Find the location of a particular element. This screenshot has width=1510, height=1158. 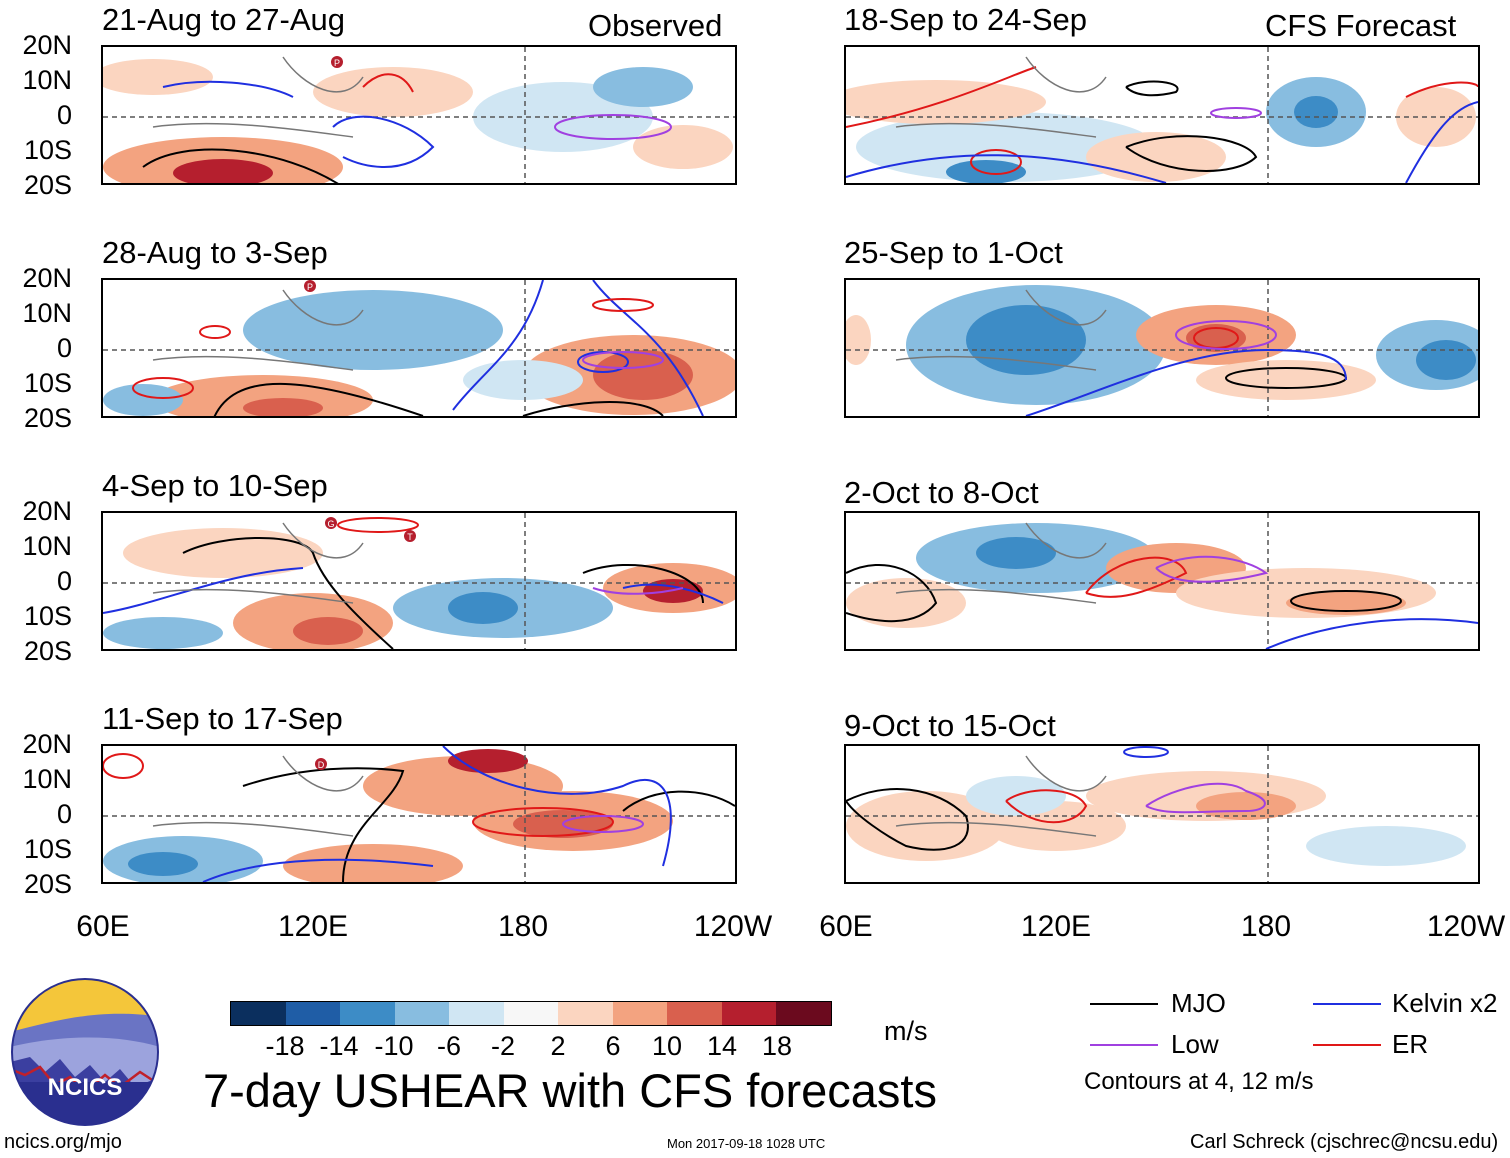

map-canvas: P is located at coordinates (419, 348).